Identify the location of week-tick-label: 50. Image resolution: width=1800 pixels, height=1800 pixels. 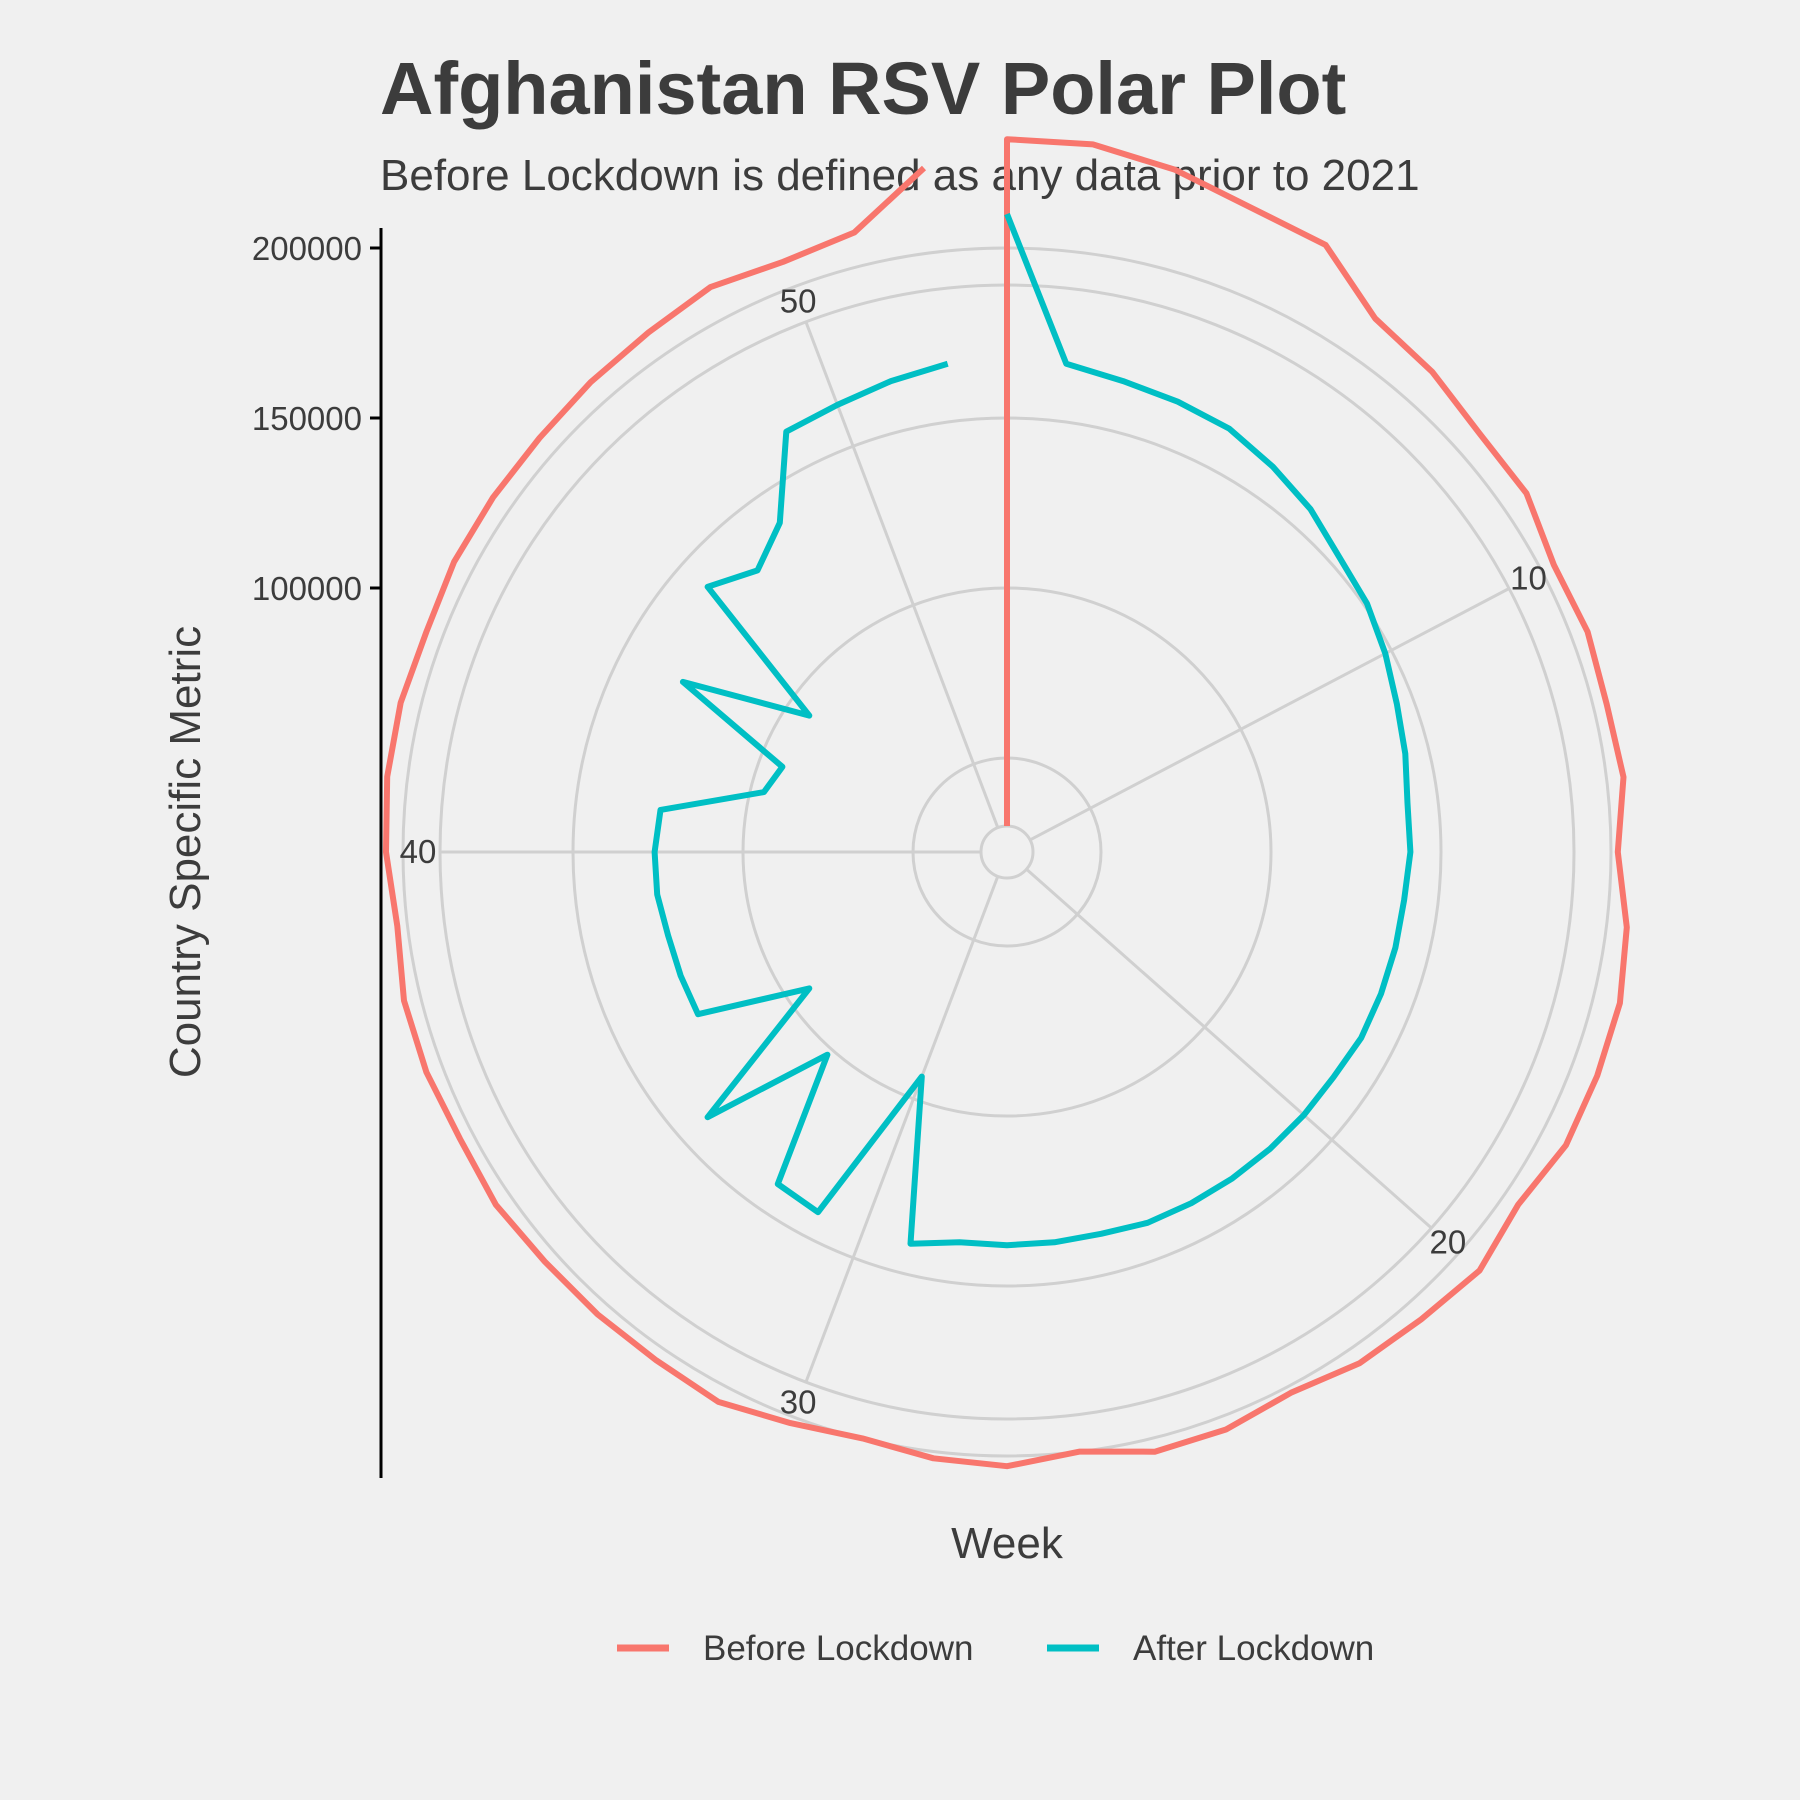
(798, 300).